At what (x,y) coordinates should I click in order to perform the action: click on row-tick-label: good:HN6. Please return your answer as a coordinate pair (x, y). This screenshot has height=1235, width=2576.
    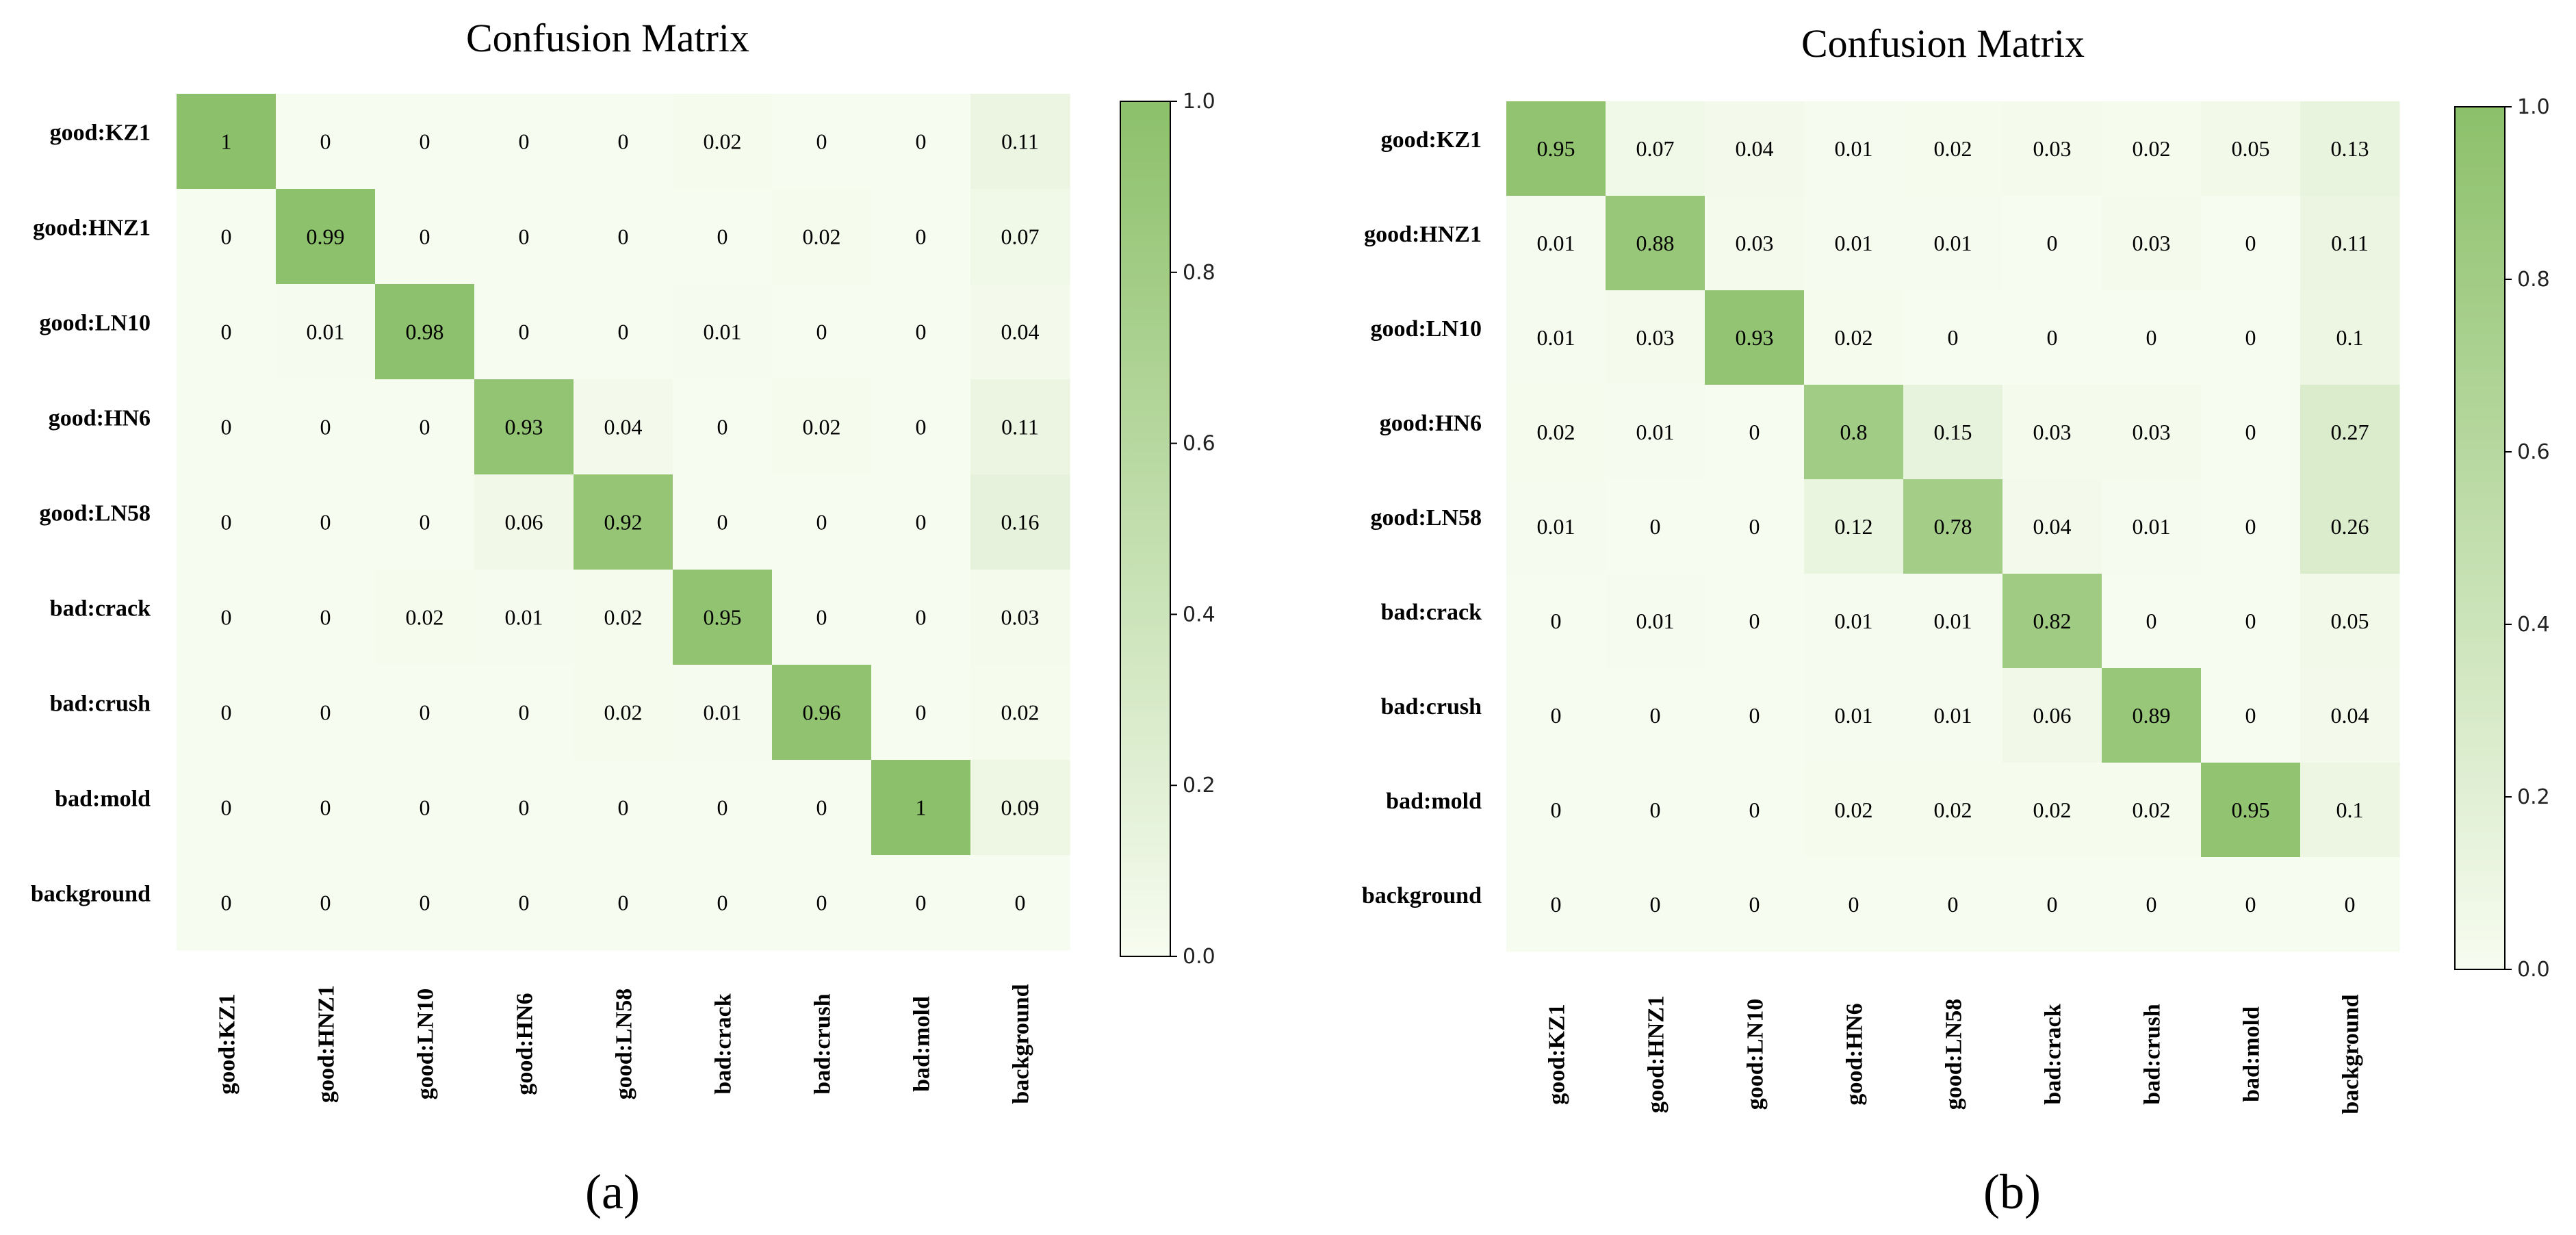
    Looking at the image, I should click on (1431, 423).